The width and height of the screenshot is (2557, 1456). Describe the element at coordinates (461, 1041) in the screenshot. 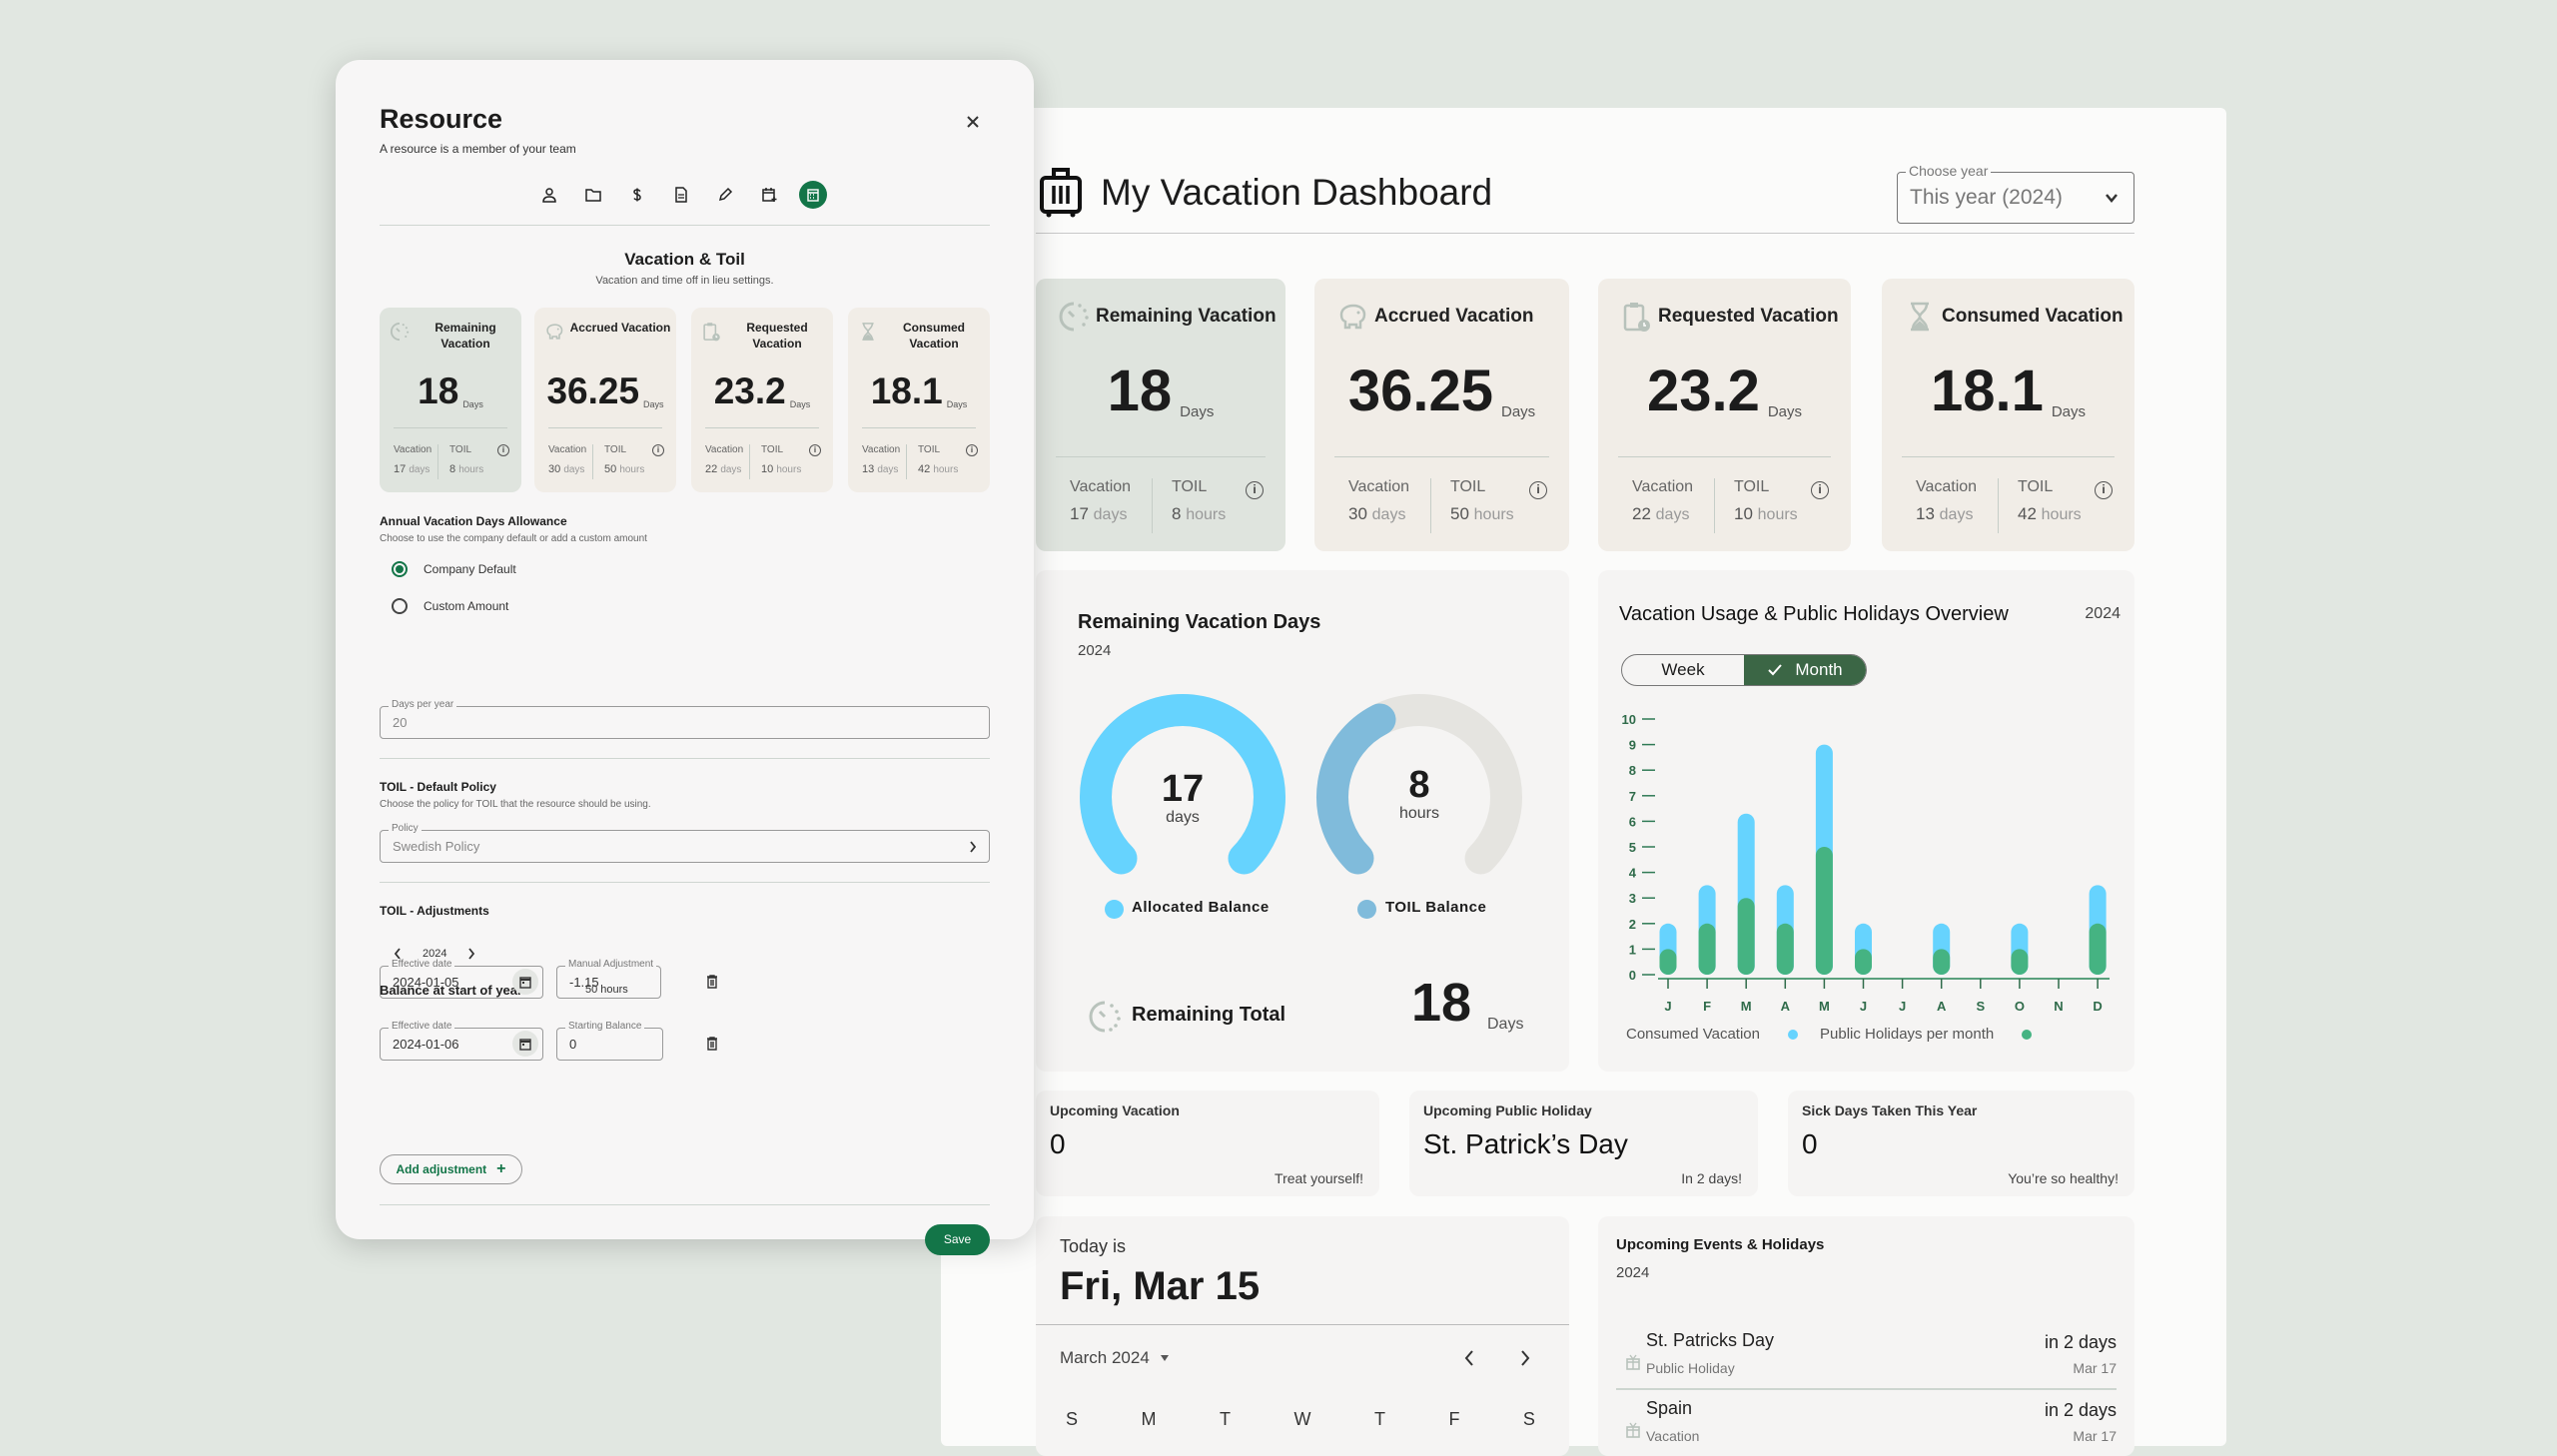

I see `effective-date-input: Effective date 2024-01-06` at that location.